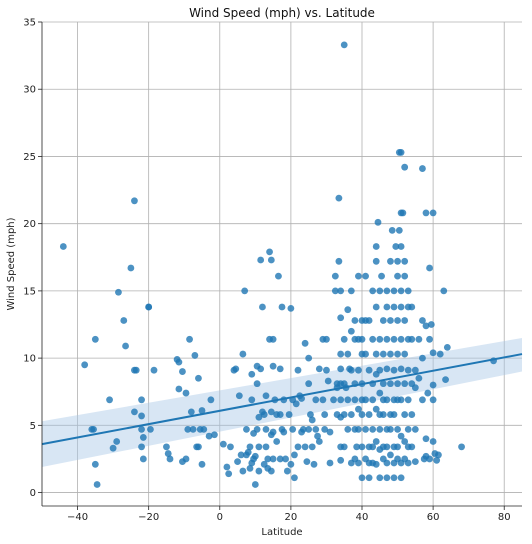 This screenshot has width=532, height=544. I want to click on x-axis-title: Latitude, so click(281, 532).